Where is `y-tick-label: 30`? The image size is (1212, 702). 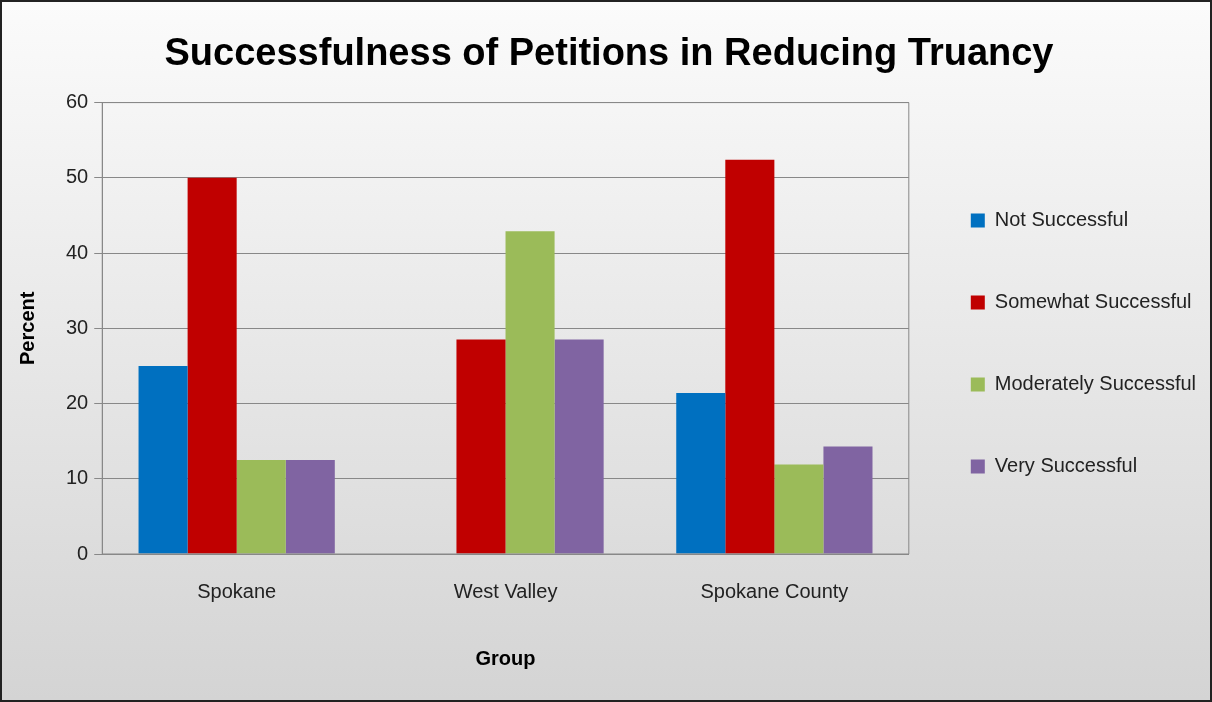 y-tick-label: 30 is located at coordinates (77, 326).